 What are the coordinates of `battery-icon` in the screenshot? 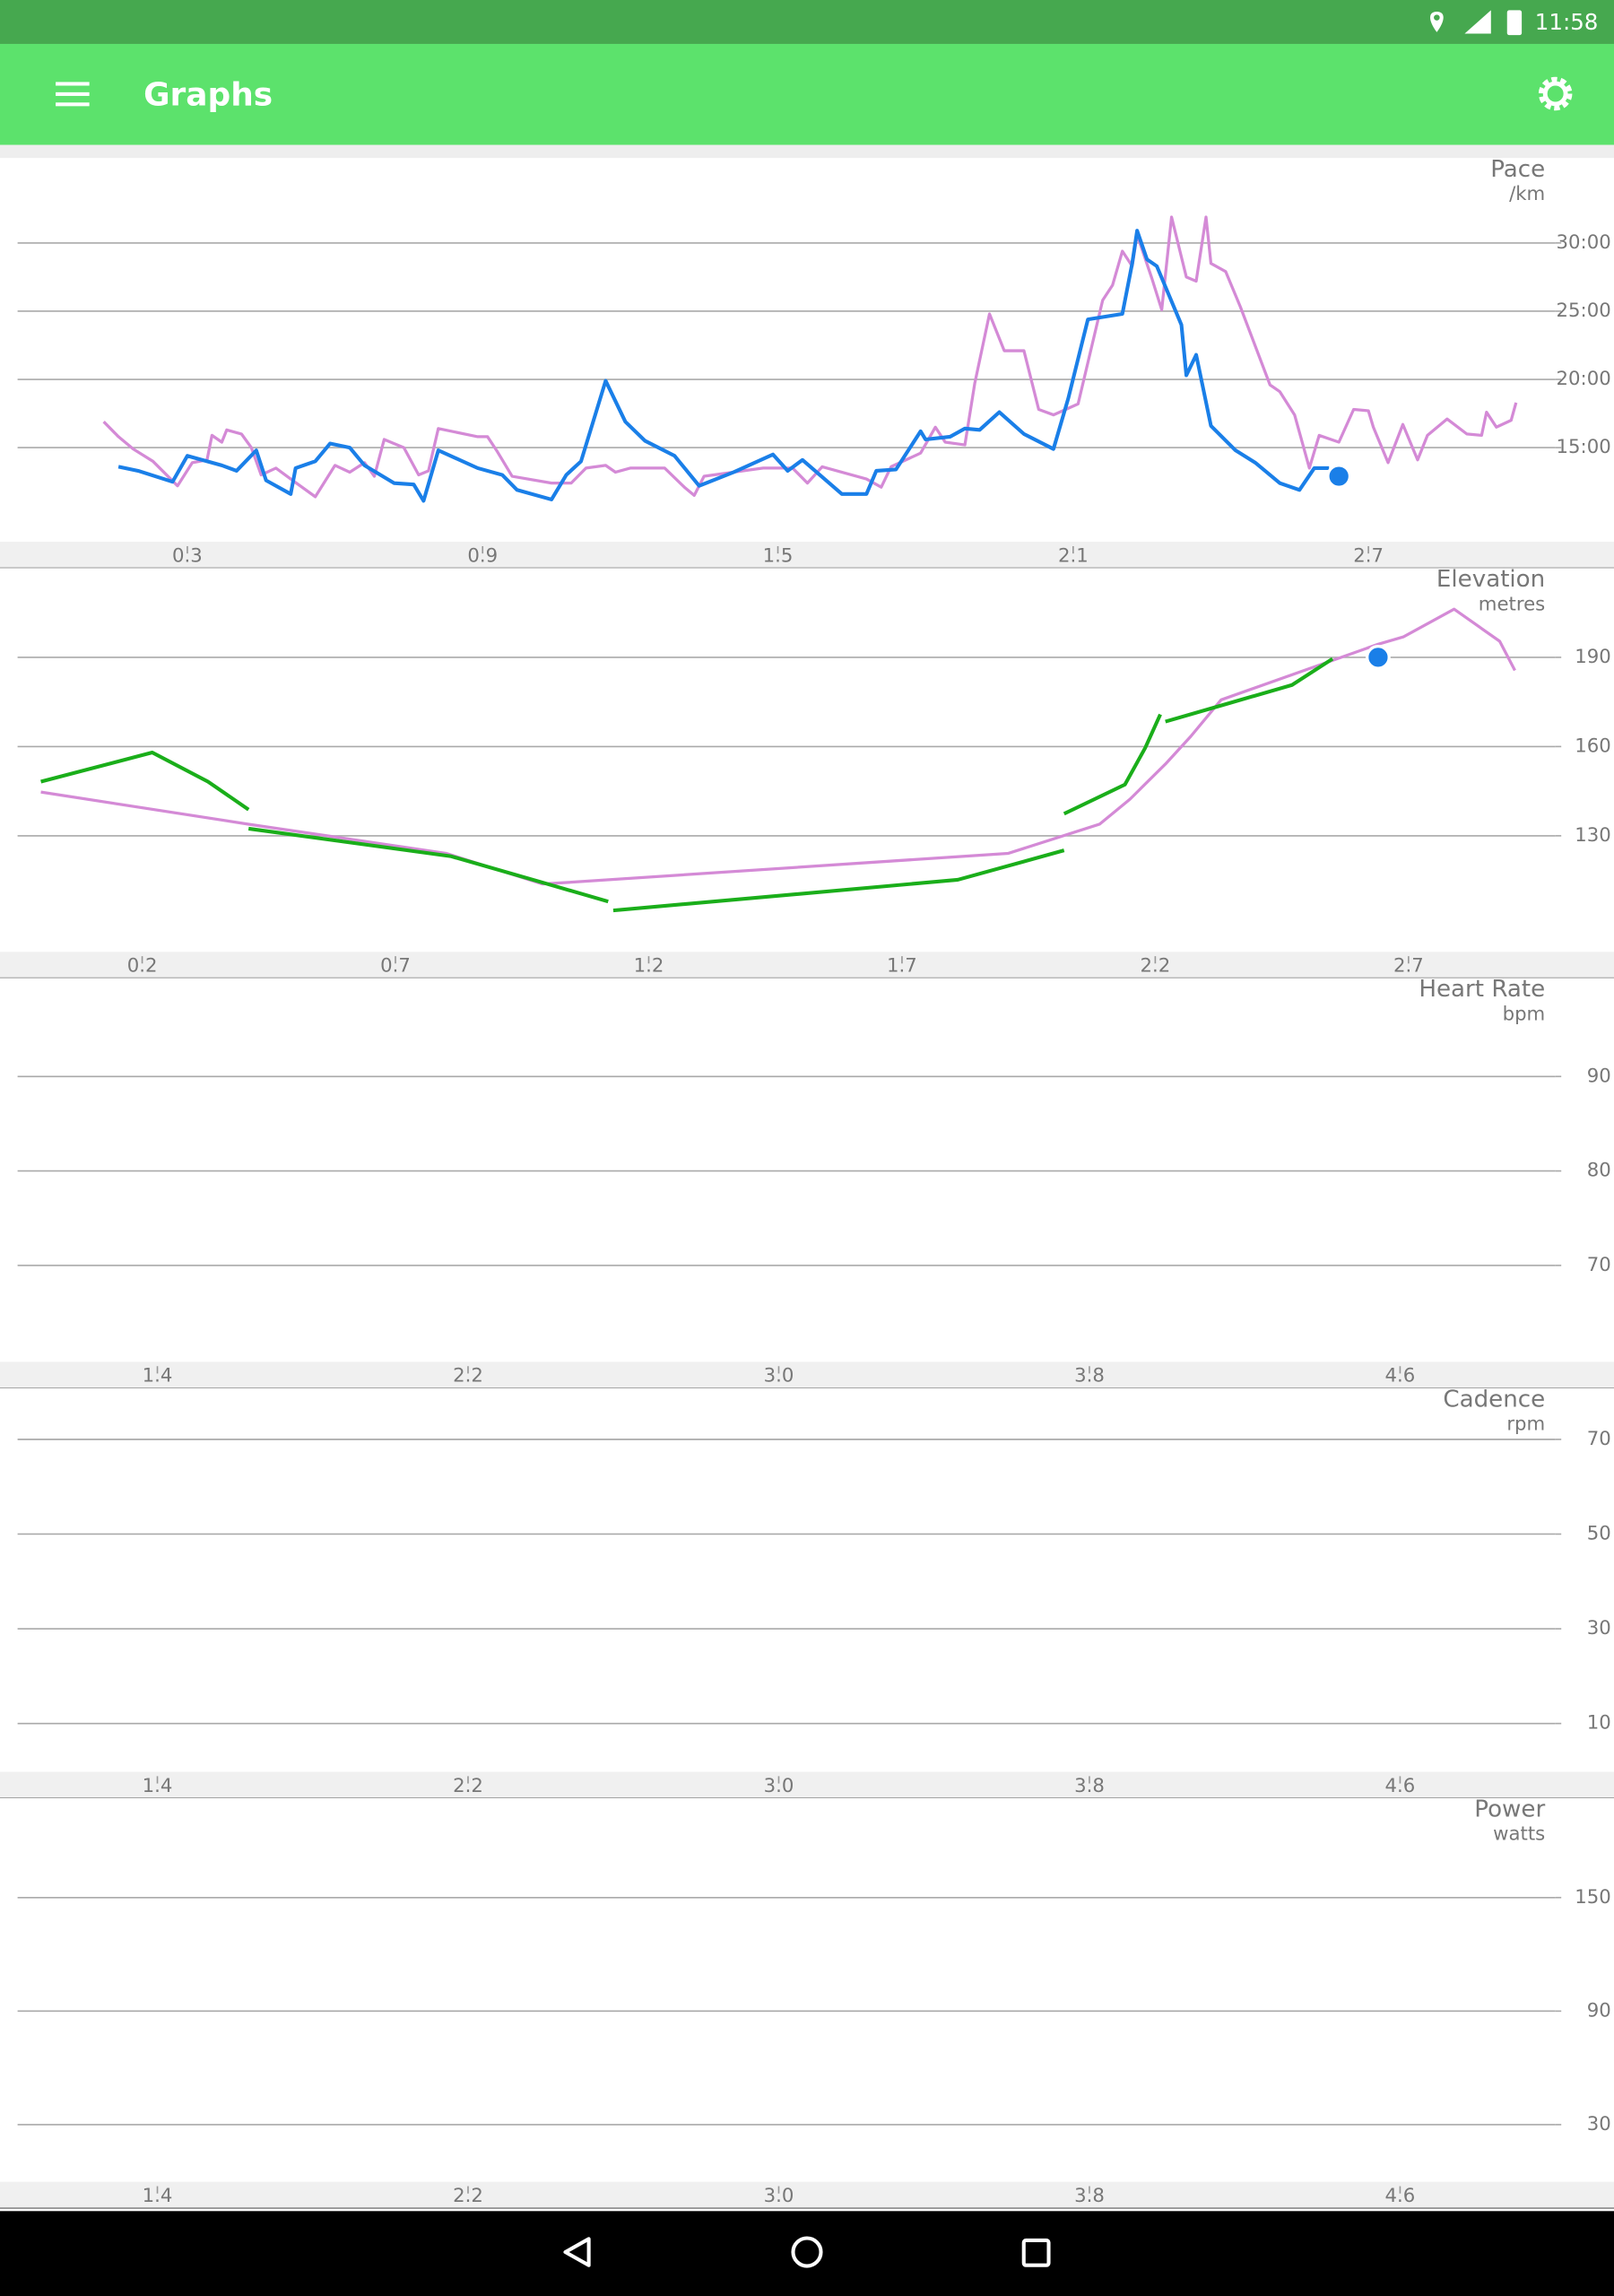 It's located at (1514, 23).